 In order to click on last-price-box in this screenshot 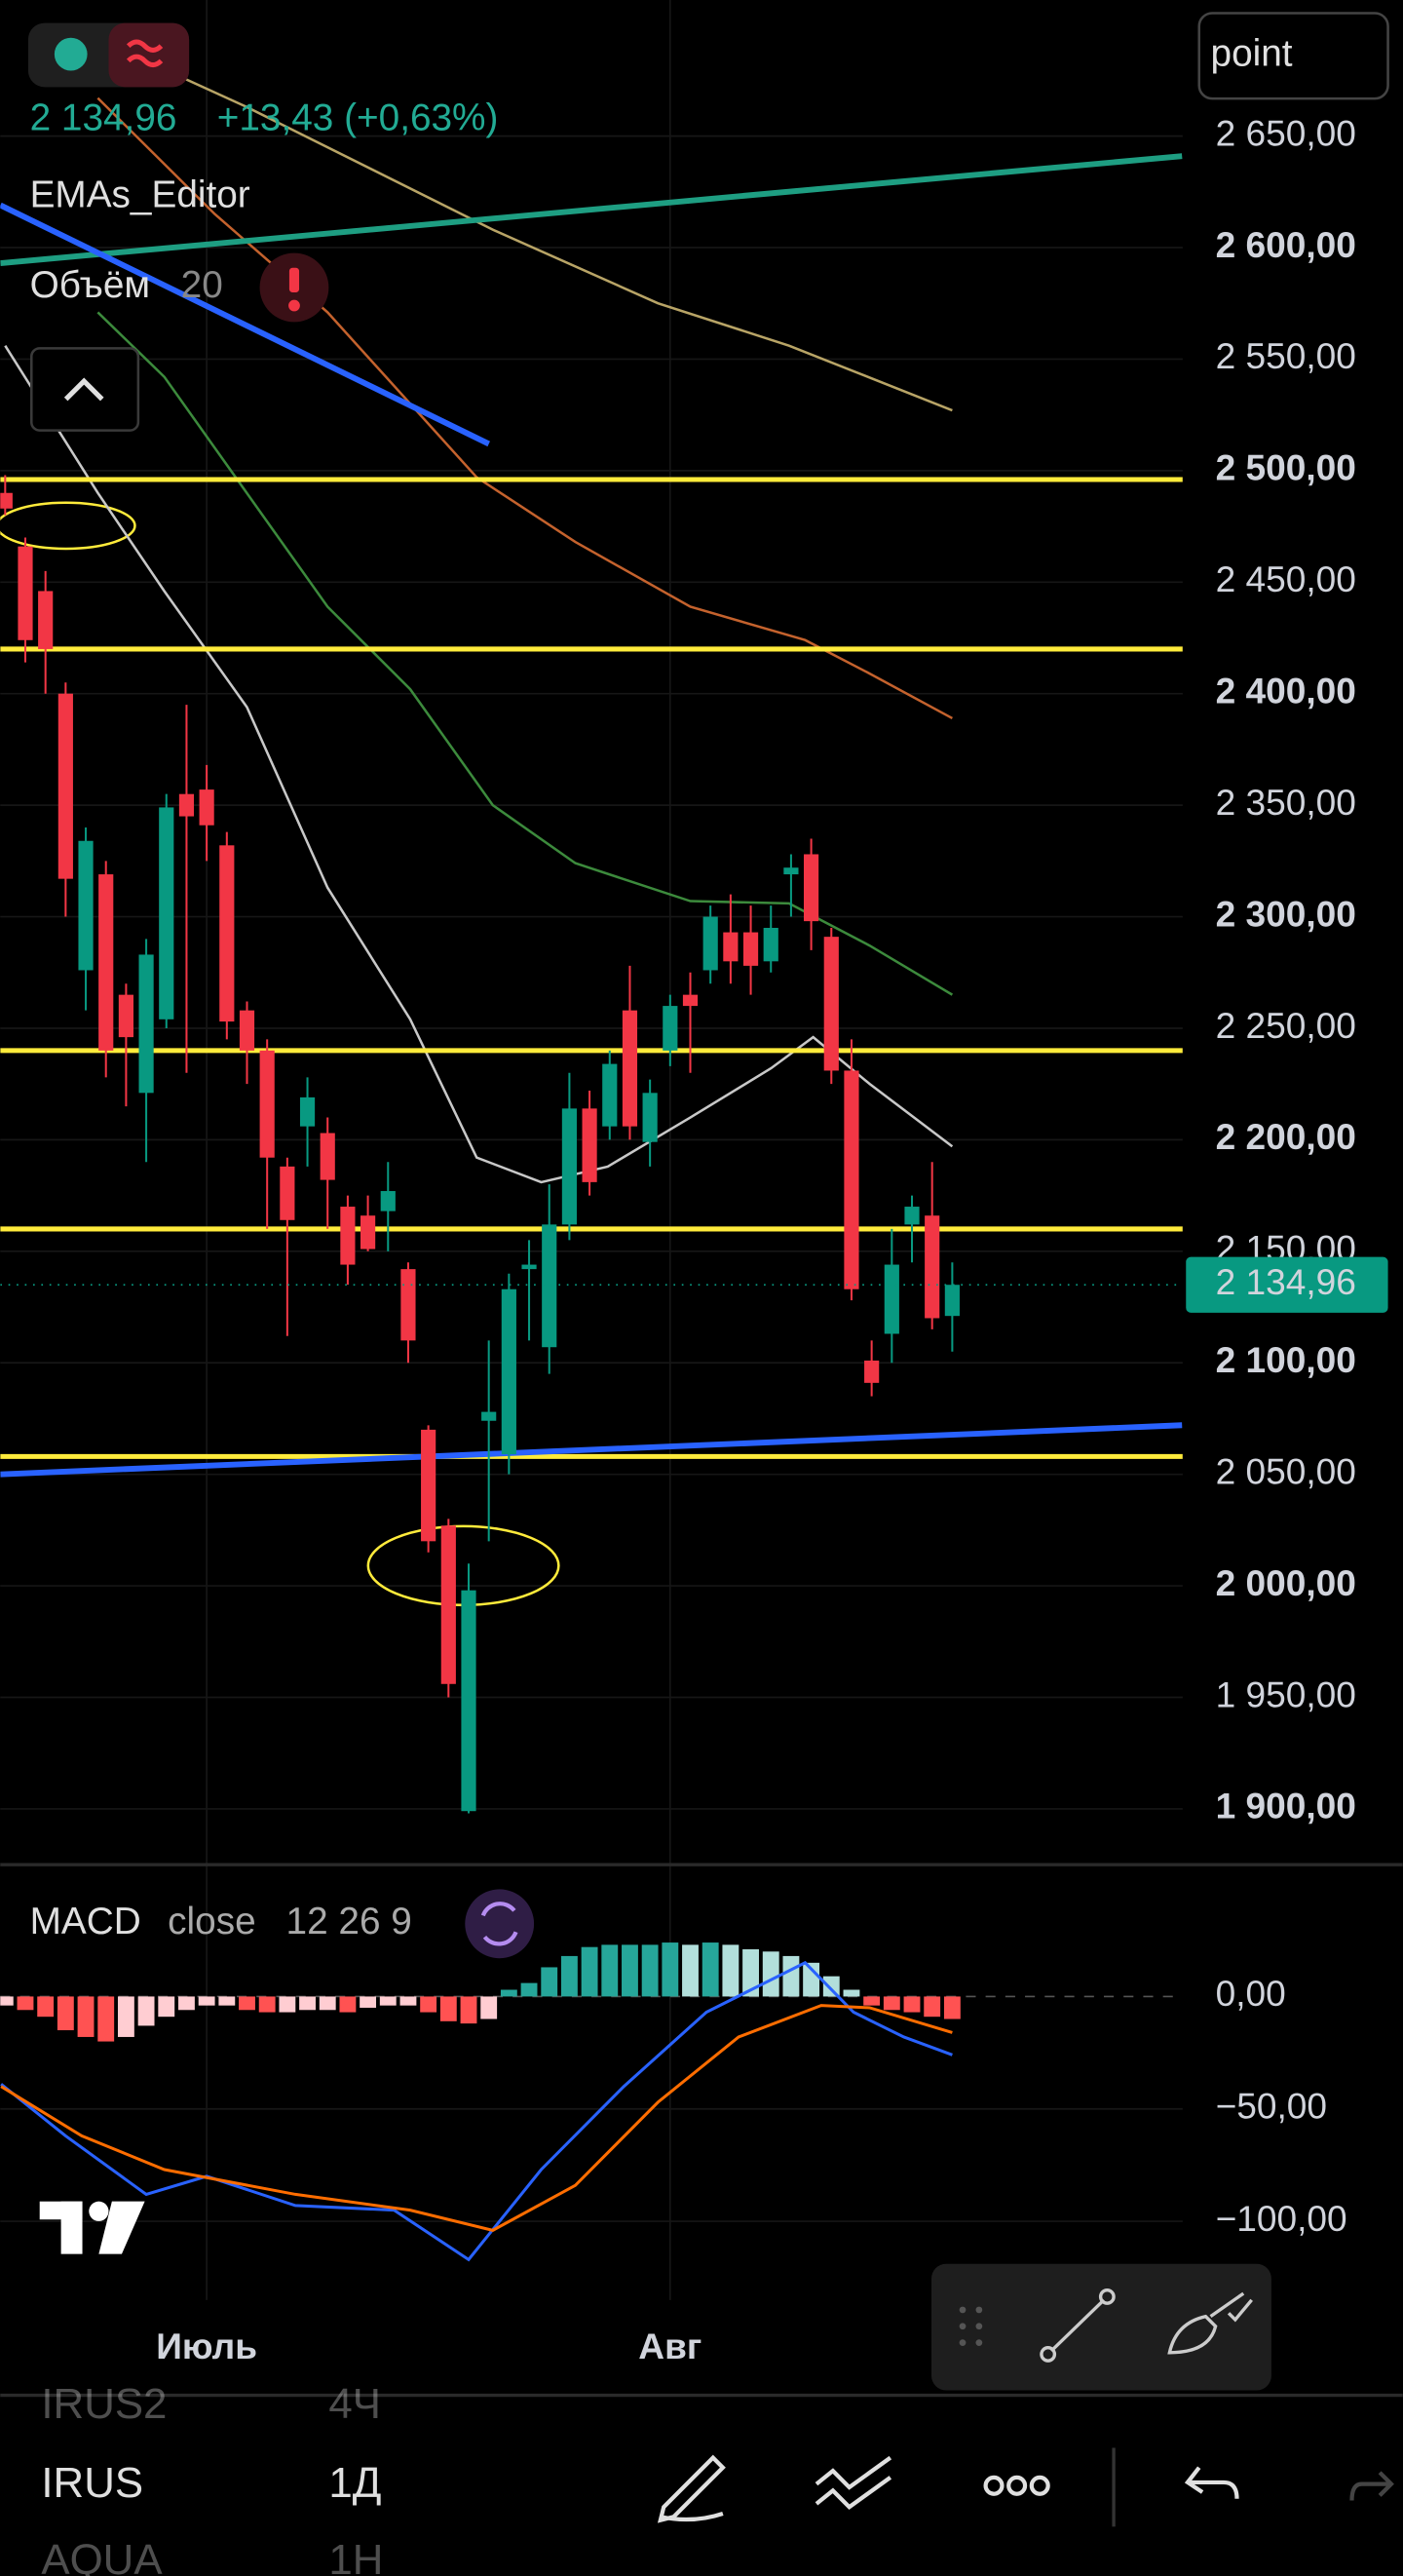, I will do `click(1287, 1284)`.